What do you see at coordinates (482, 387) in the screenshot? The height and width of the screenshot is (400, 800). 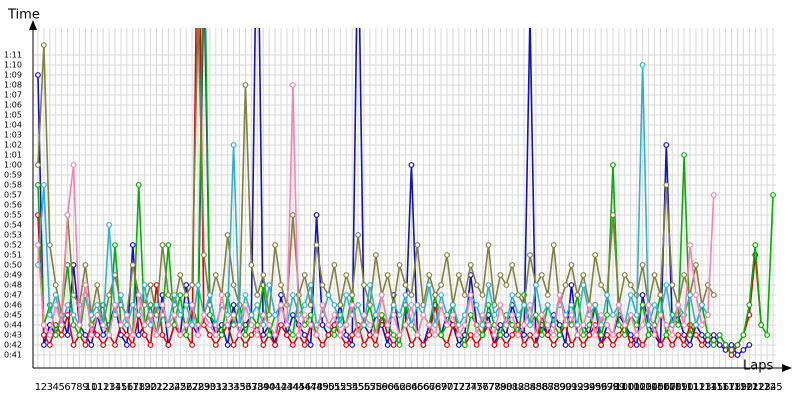 I see `x-tick-label: 76` at bounding box center [482, 387].